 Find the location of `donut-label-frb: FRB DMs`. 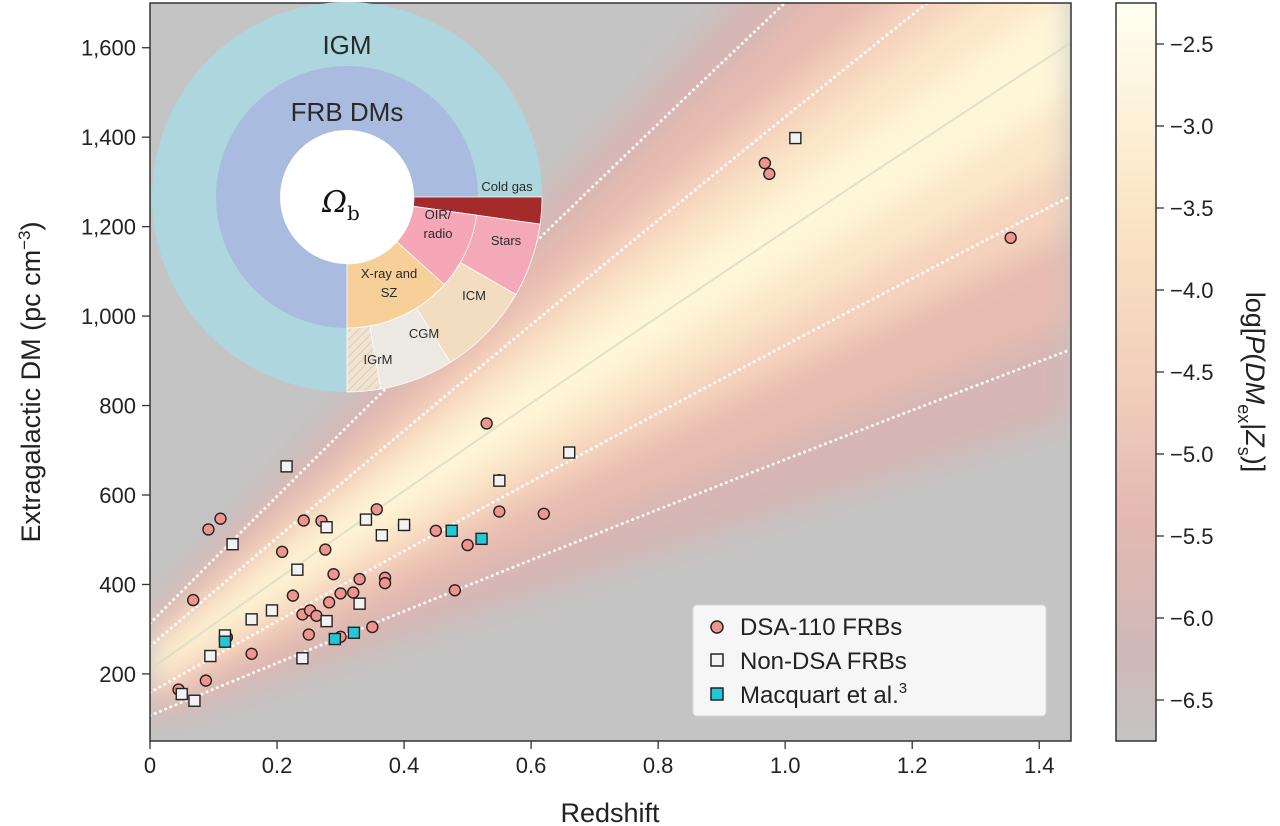

donut-label-frb: FRB DMs is located at coordinates (347, 112).